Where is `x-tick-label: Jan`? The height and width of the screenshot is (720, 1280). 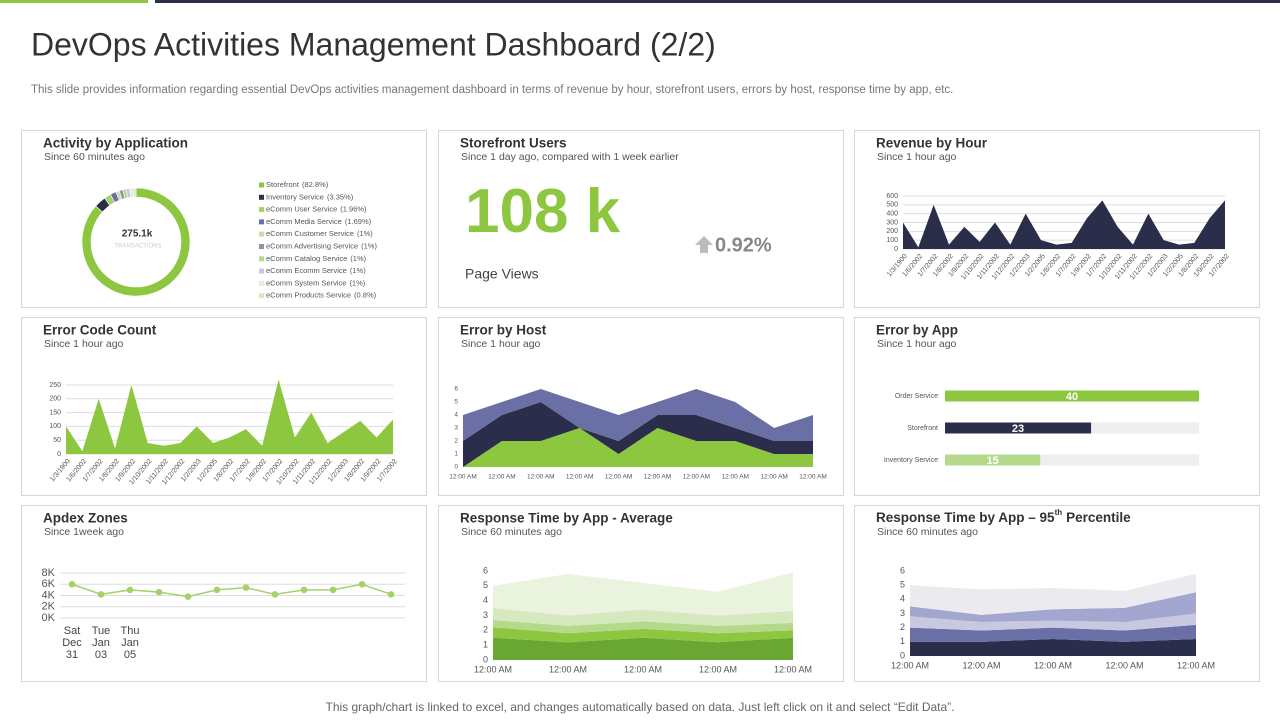 x-tick-label: Jan is located at coordinates (101, 643).